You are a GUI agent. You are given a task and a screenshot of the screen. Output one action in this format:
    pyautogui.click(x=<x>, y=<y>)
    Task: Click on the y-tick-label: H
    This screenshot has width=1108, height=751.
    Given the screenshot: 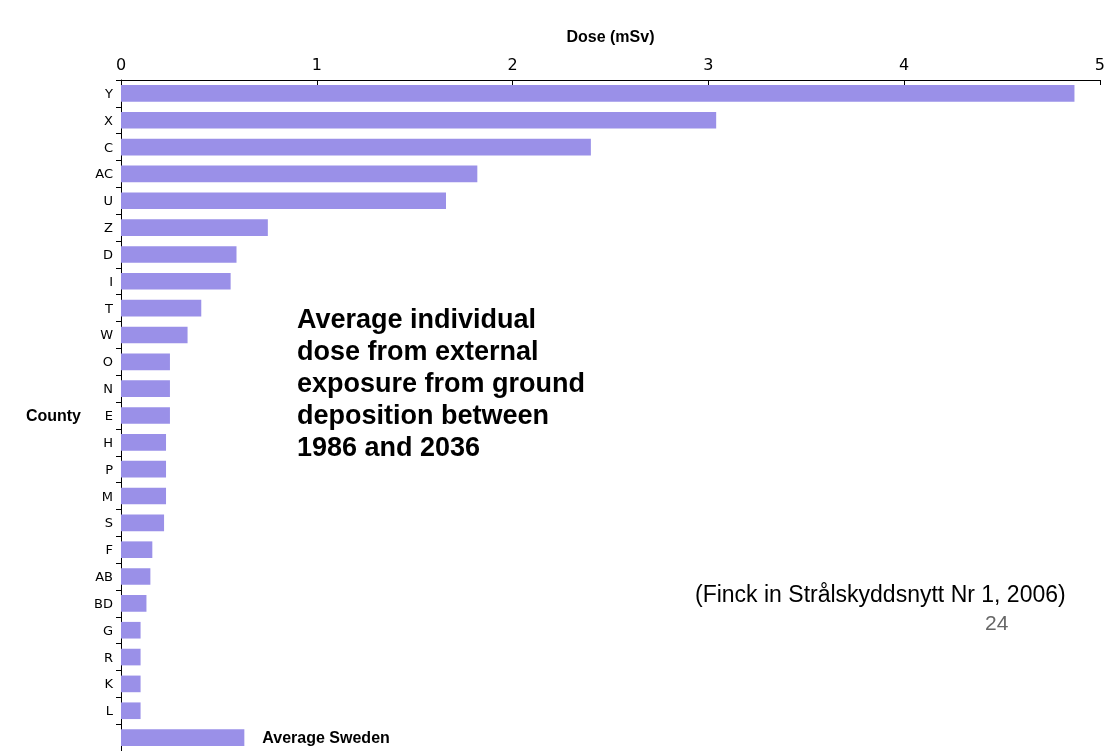 What is the action you would take?
    pyautogui.click(x=108, y=442)
    